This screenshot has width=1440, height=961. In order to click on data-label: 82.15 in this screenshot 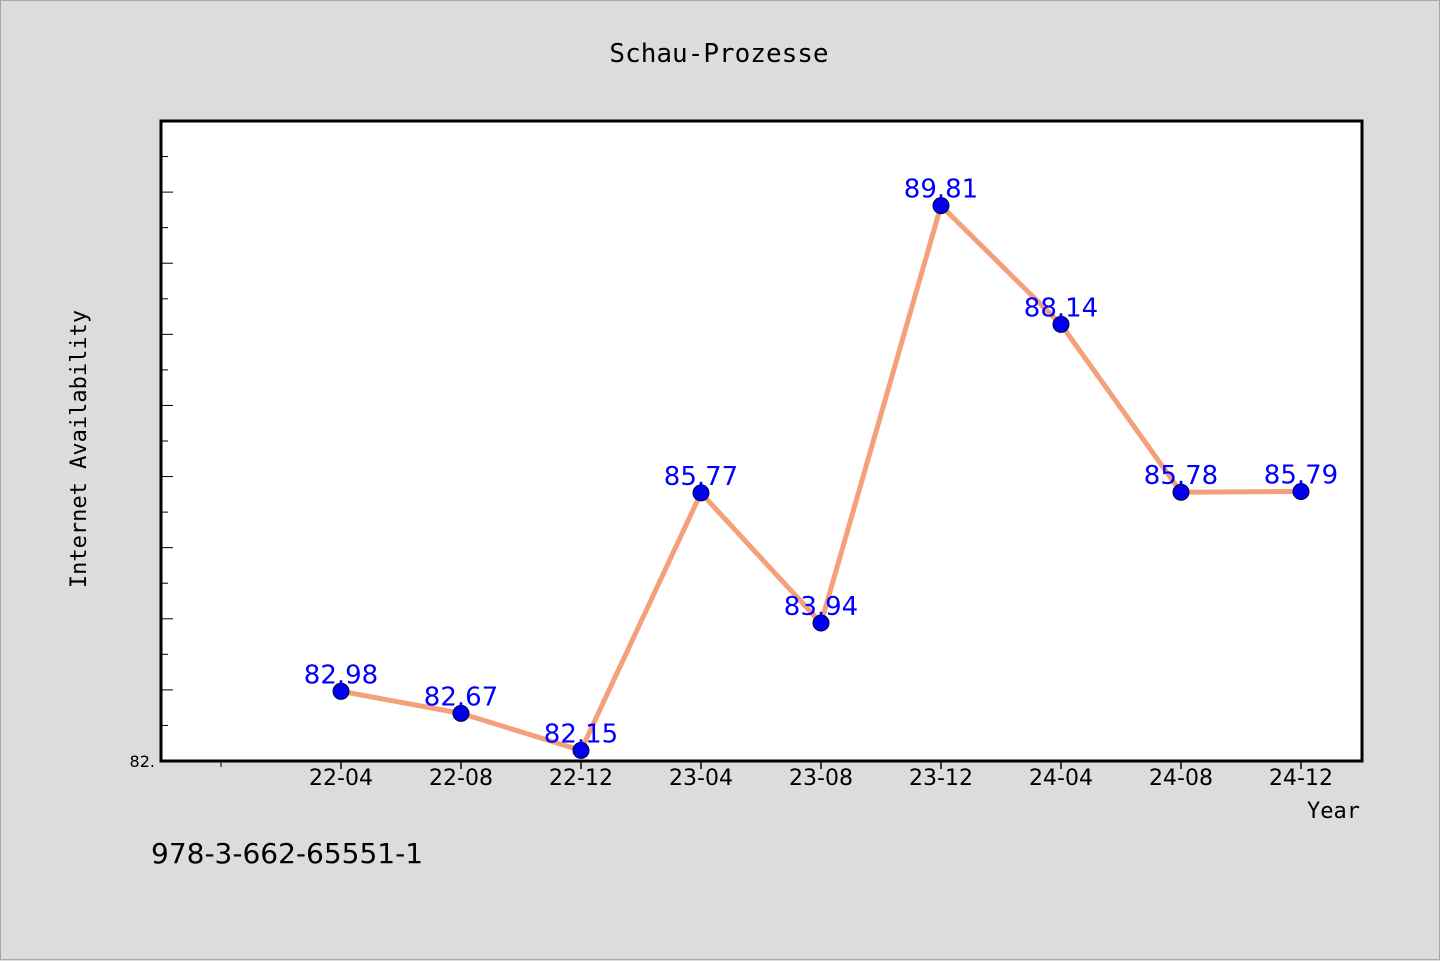, I will do `click(581, 734)`.